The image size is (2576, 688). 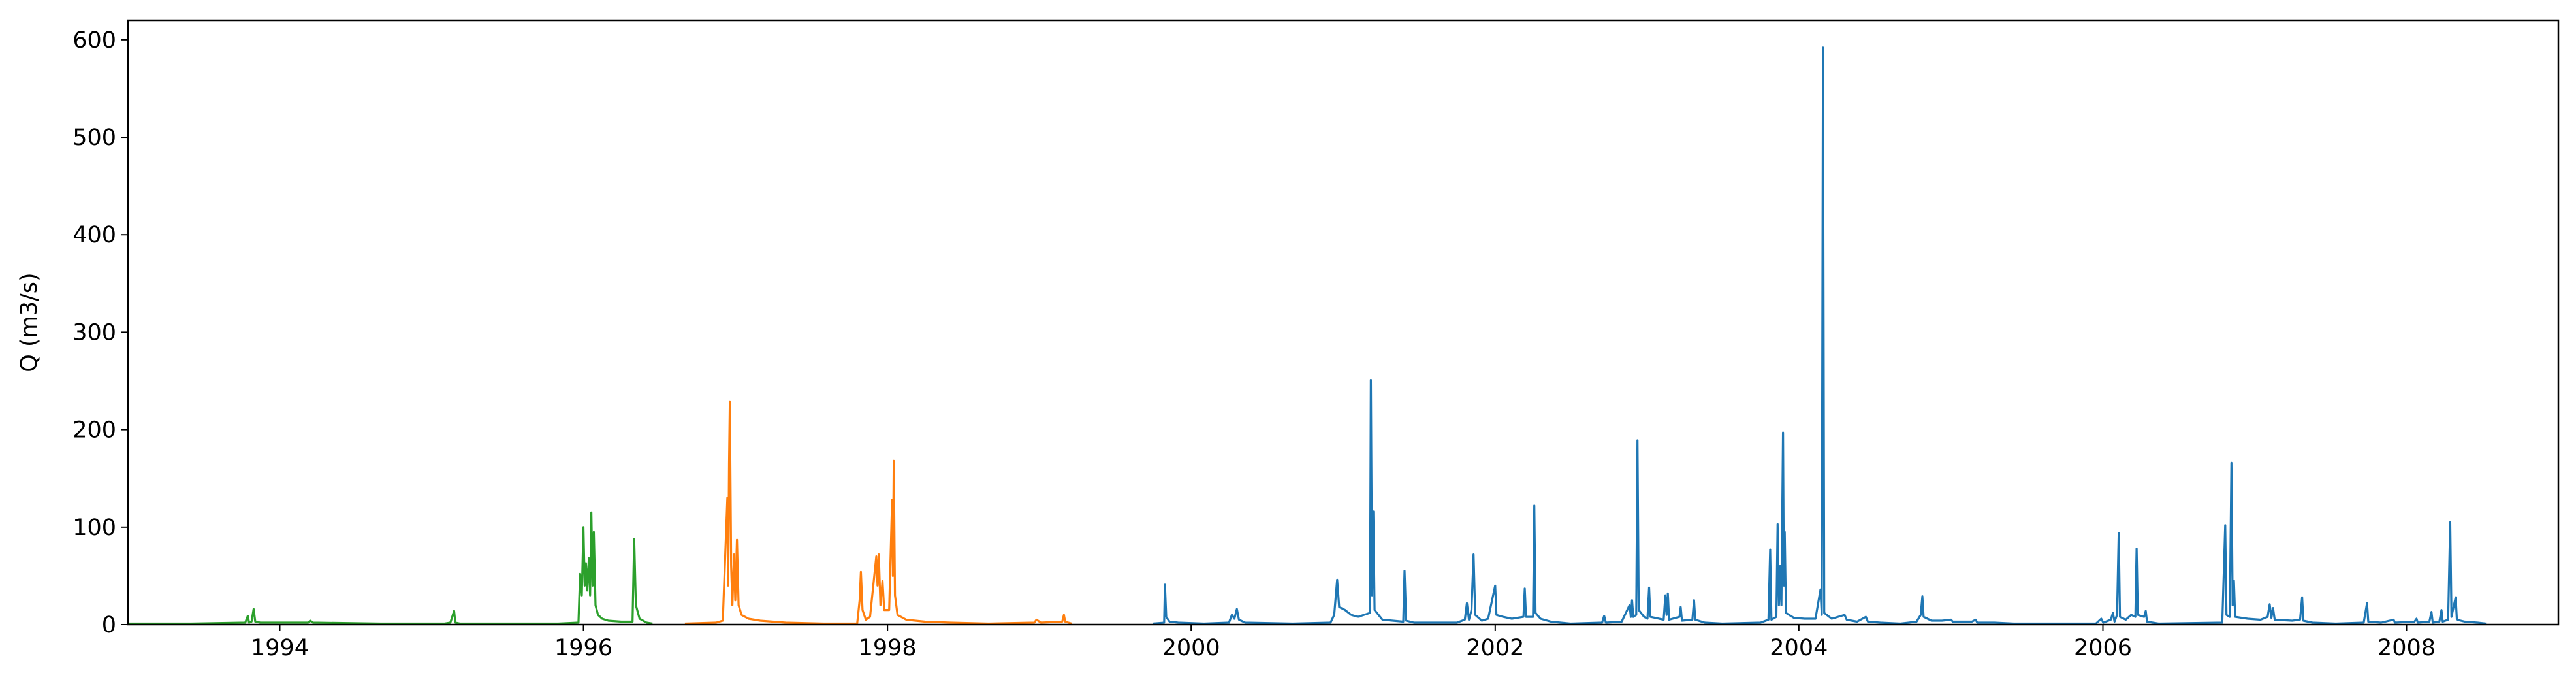 I want to click on y-axis: 0 100 200 300 400 500 600, so click(x=100, y=332).